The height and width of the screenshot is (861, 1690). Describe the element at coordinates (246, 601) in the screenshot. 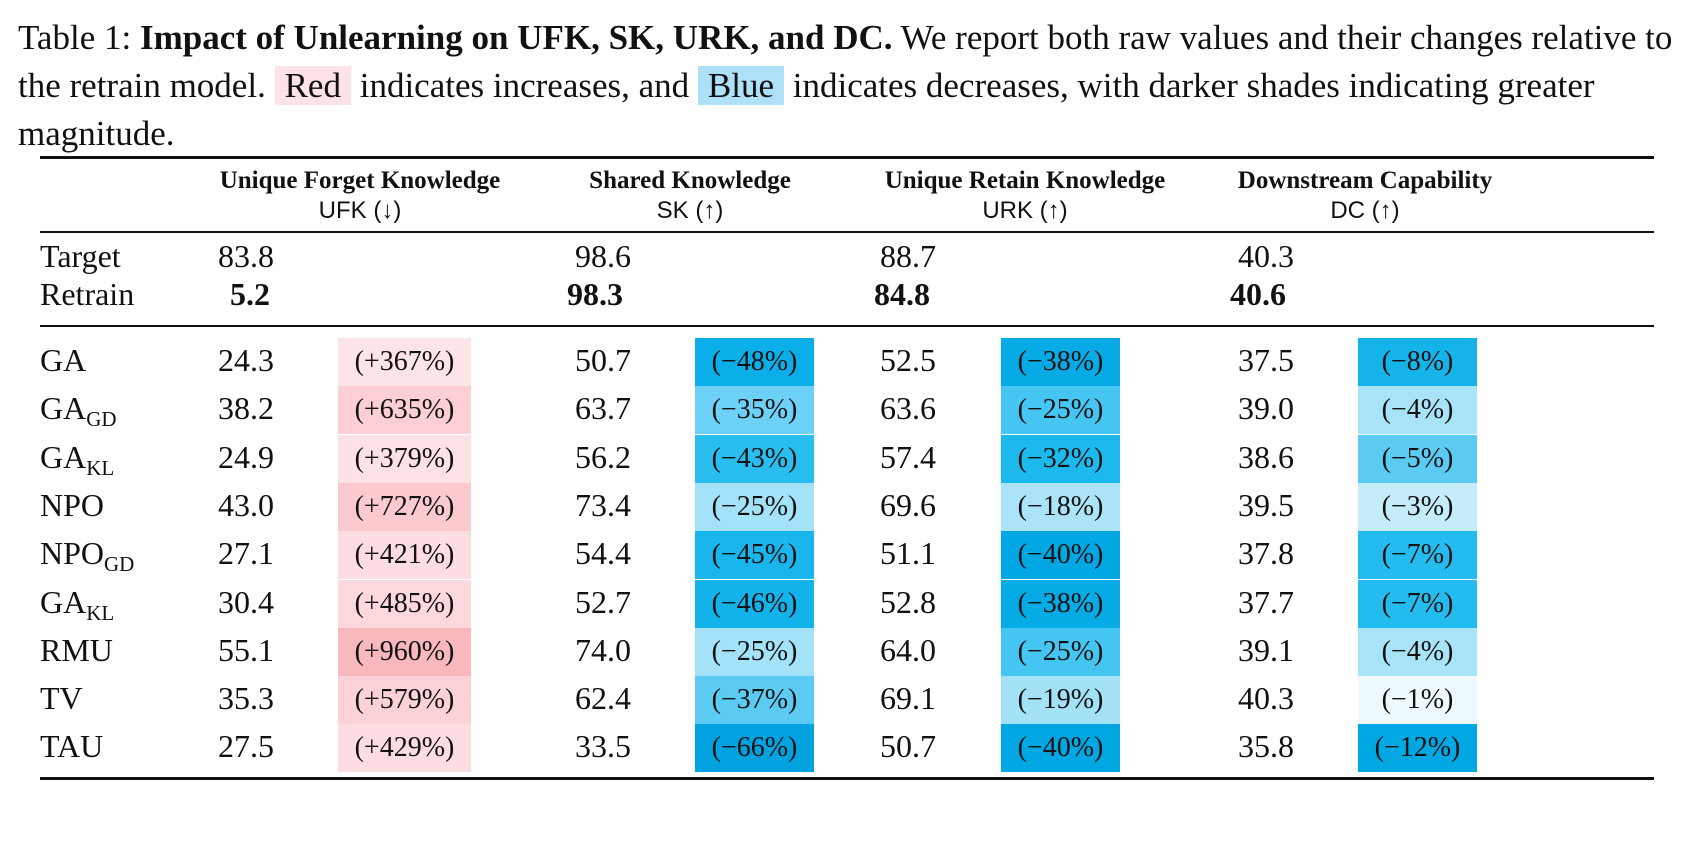

I see `value-ufk: 30.4` at that location.